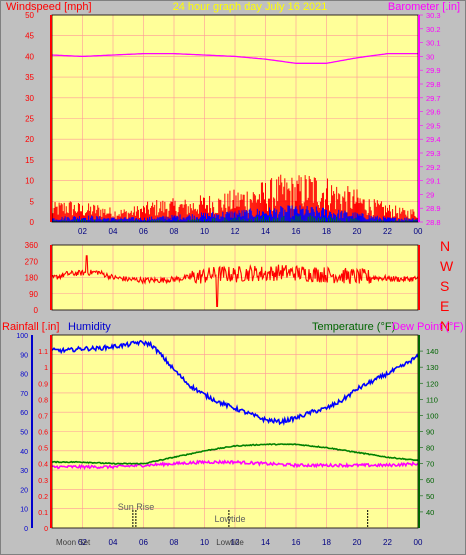 The height and width of the screenshot is (555, 466). Describe the element at coordinates (235, 382) in the screenshot. I see `humidity-line` at that location.